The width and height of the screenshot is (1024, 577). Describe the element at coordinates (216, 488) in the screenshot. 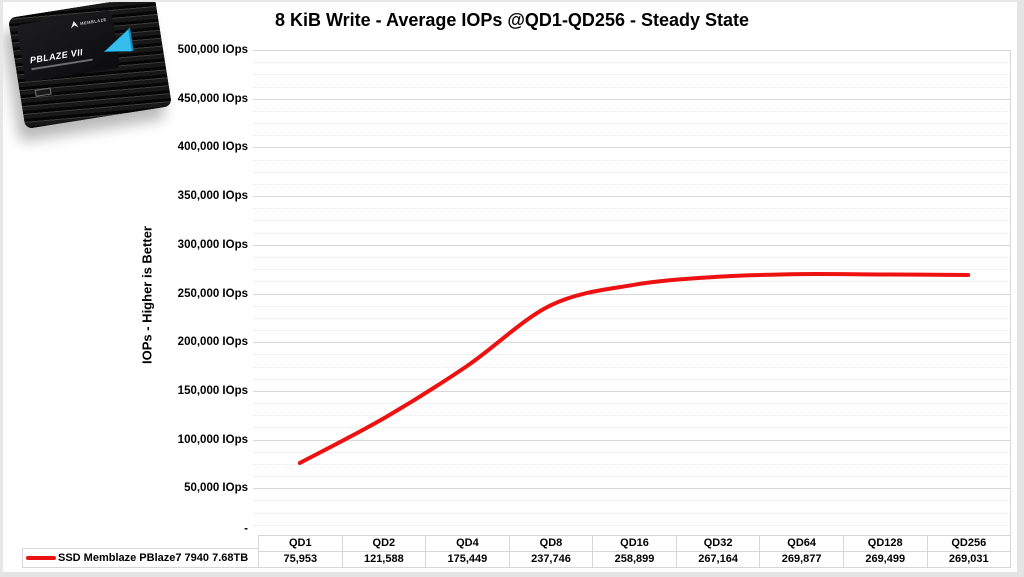

I see `y-tick-label: 50,000 IOps` at that location.